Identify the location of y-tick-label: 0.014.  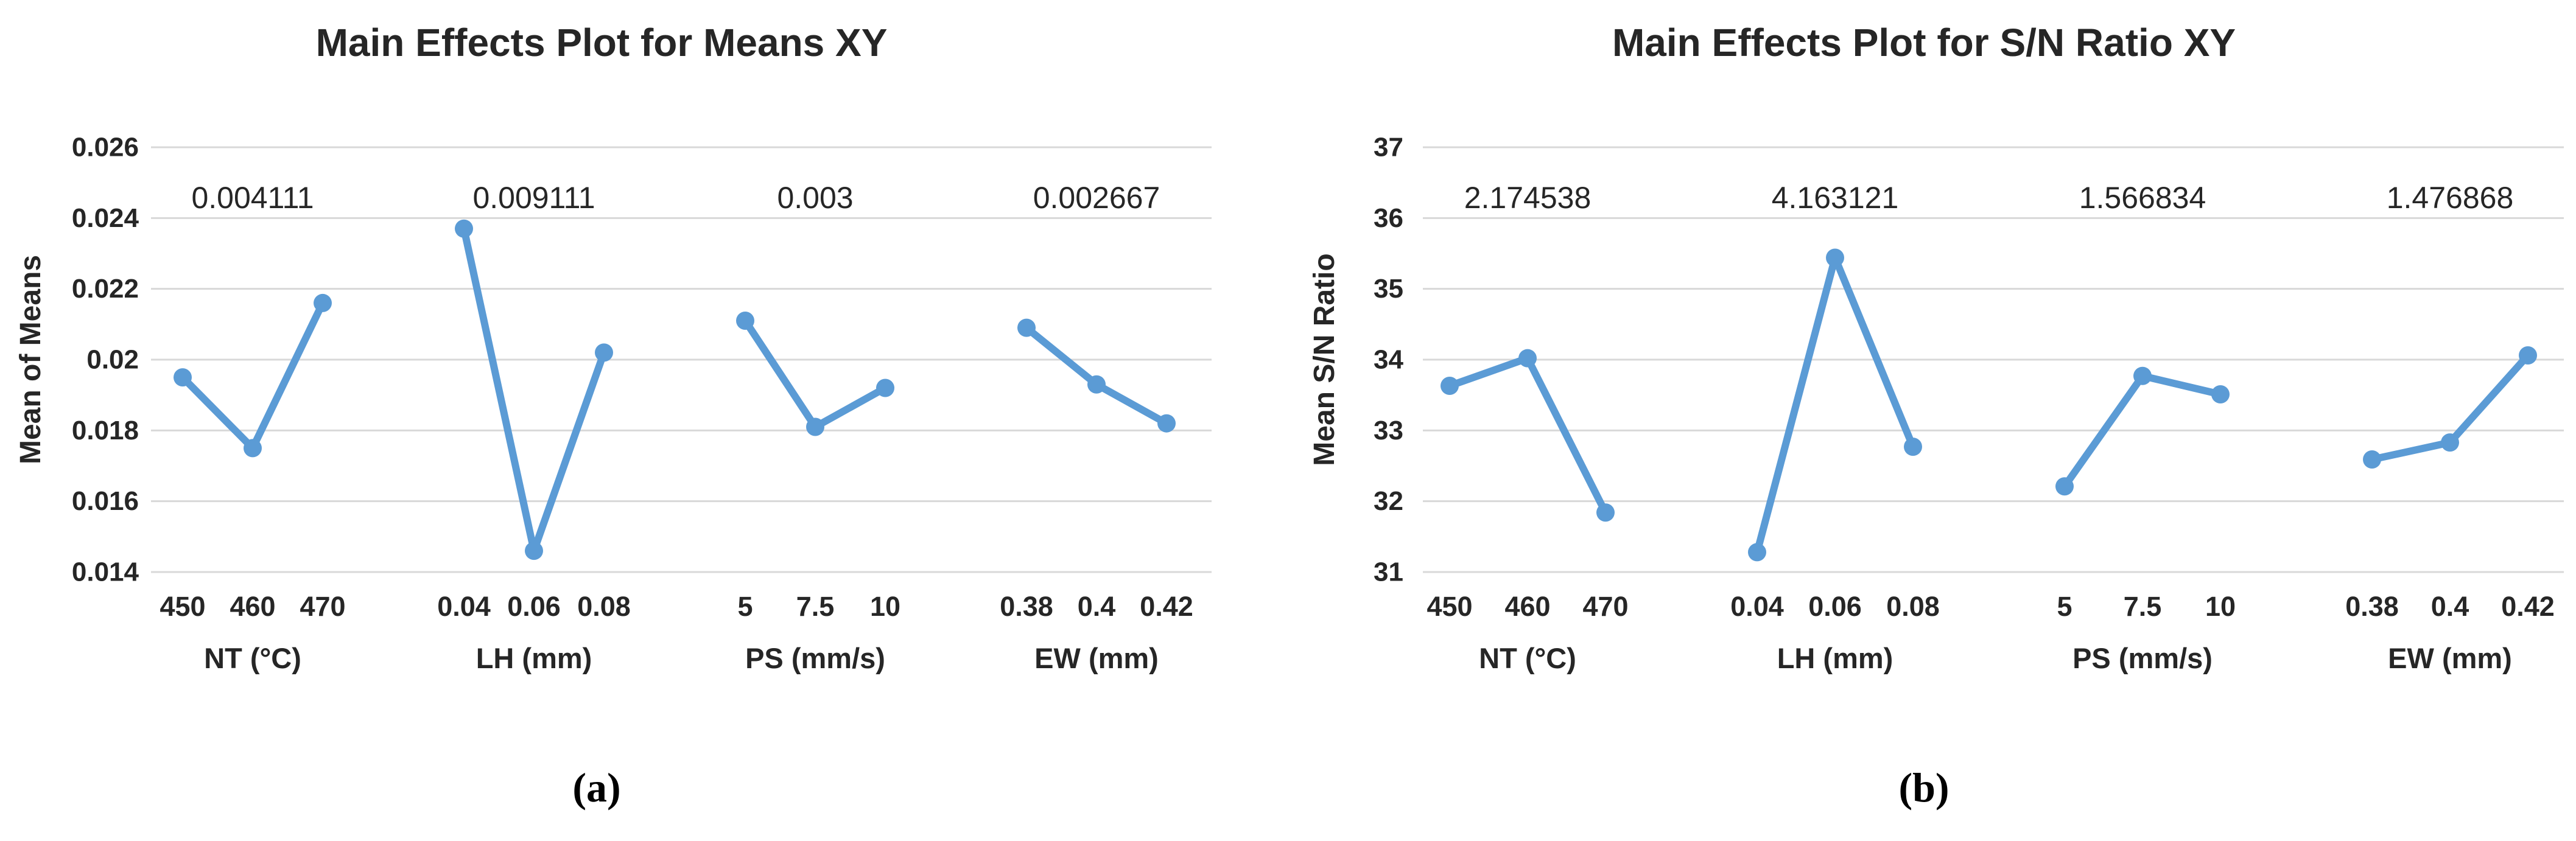
(105, 572).